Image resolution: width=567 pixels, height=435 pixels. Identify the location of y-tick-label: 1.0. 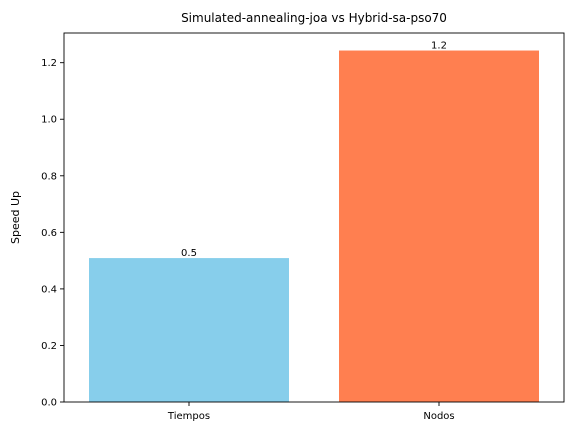
(49, 120).